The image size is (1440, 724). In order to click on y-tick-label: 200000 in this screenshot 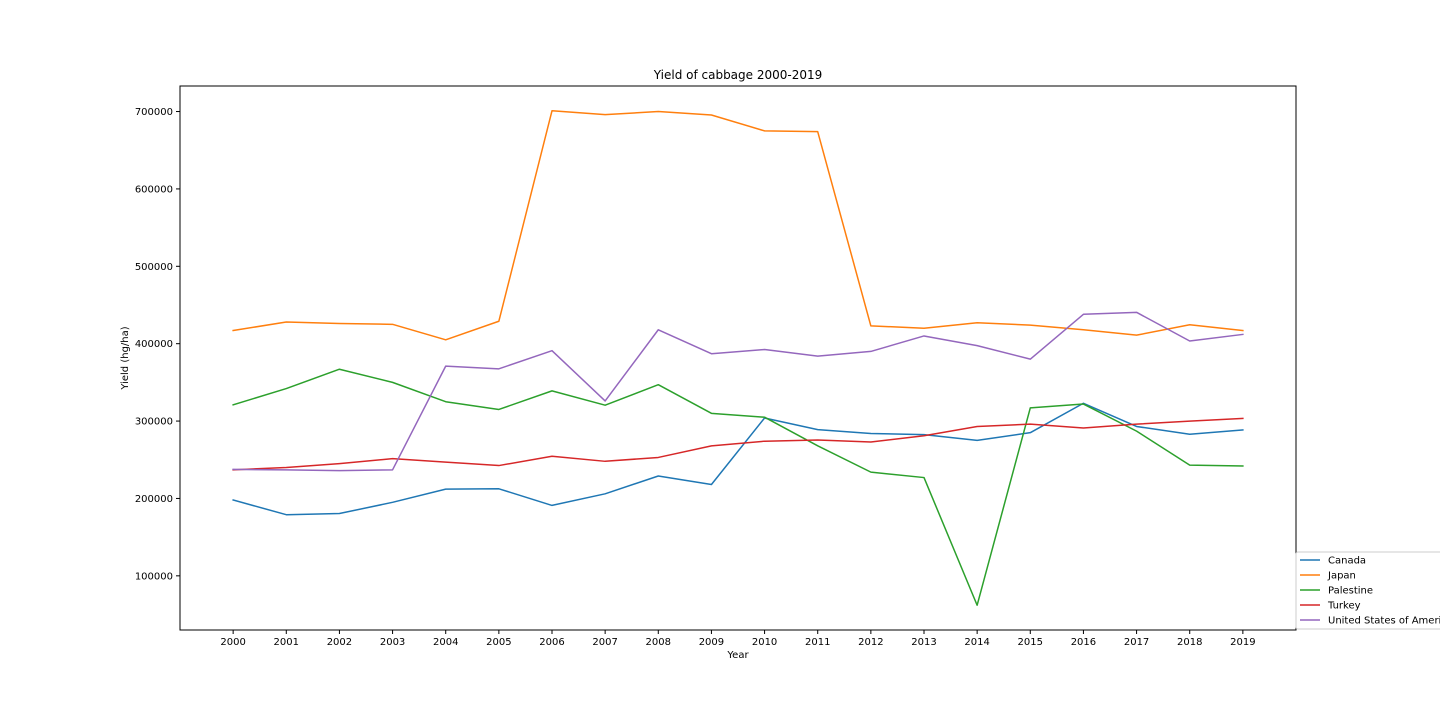, I will do `click(154, 499)`.